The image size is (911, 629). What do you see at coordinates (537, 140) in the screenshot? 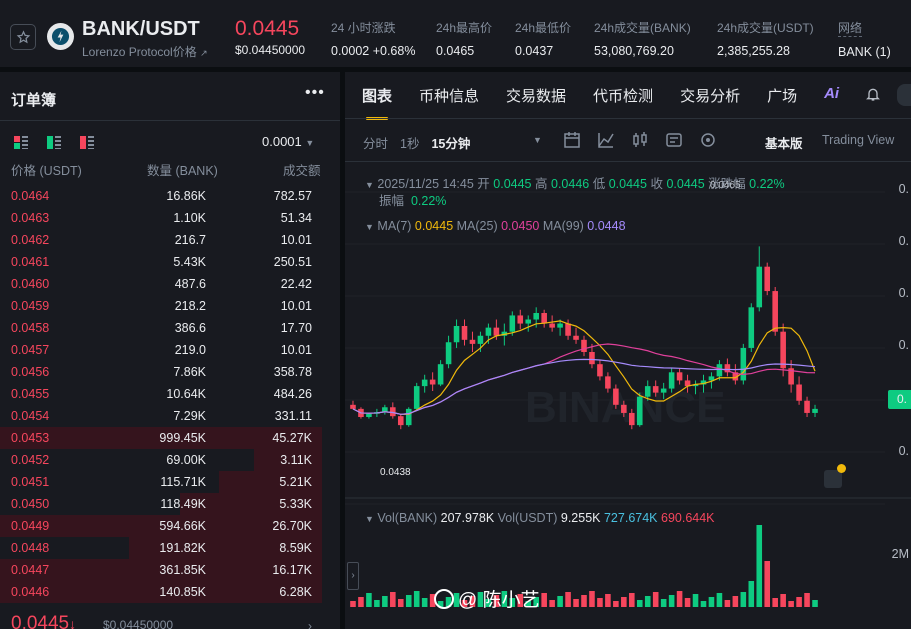
I see `interval-dropdown-icon: ▼` at bounding box center [537, 140].